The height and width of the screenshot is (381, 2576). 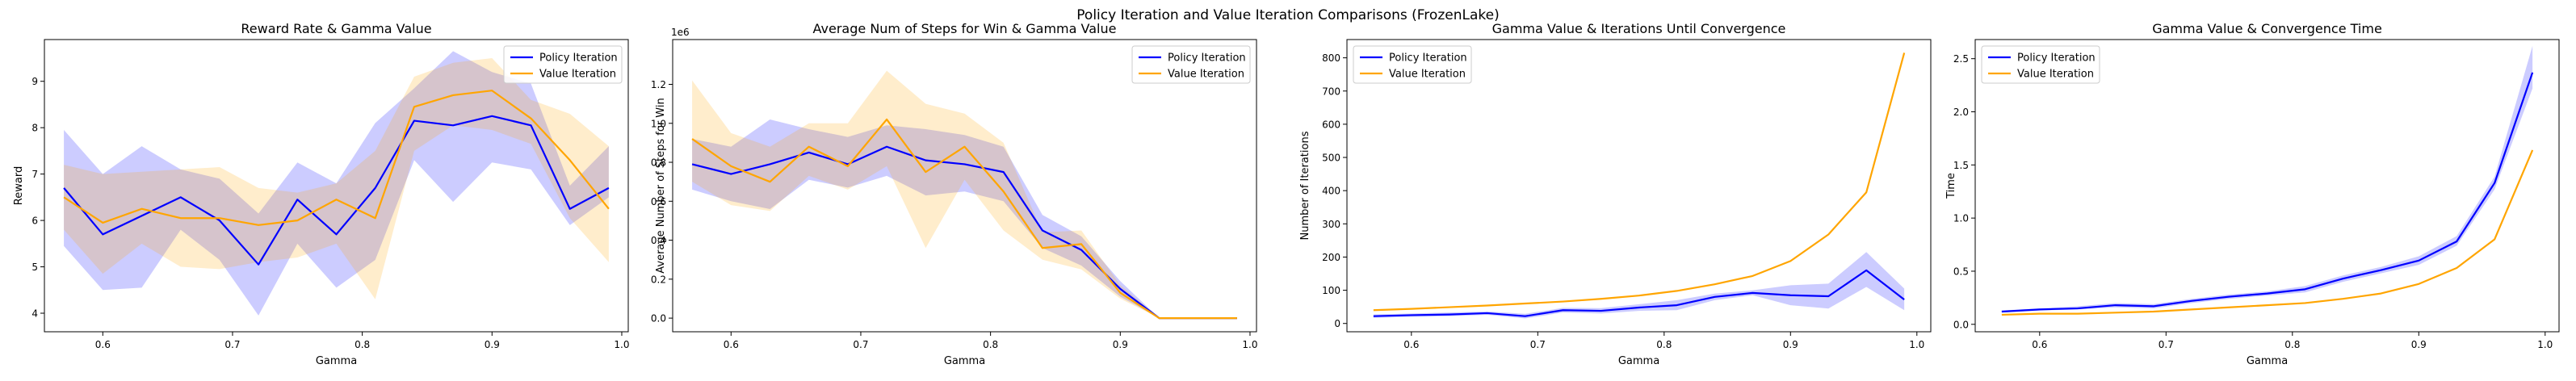 What do you see at coordinates (336, 158) in the screenshot?
I see `reward-value-iteration-line` at bounding box center [336, 158].